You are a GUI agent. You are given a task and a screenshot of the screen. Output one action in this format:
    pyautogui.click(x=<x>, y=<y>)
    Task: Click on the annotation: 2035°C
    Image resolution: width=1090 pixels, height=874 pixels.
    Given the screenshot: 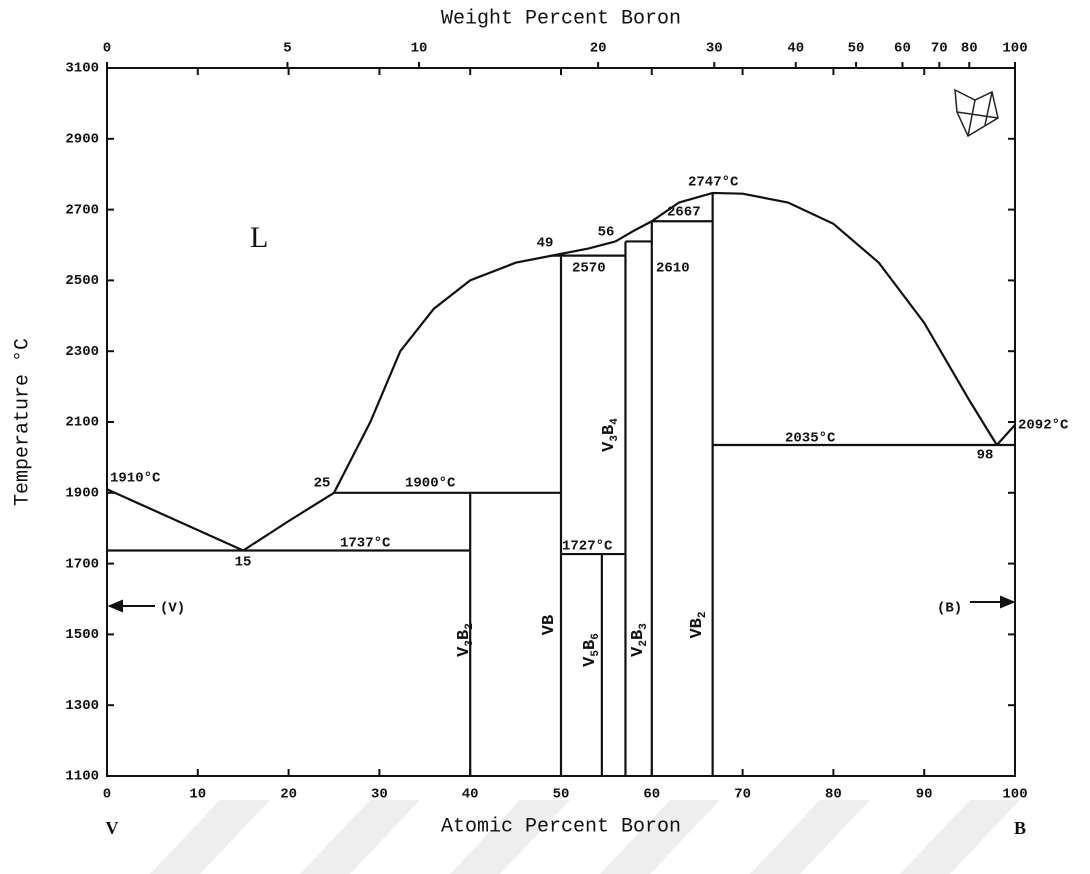 What is the action you would take?
    pyautogui.click(x=810, y=439)
    